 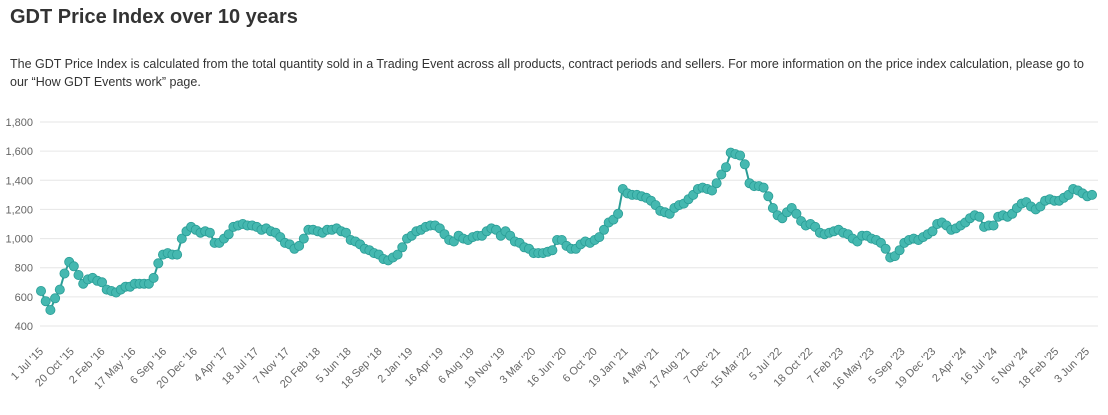 What do you see at coordinates (154, 17) in the screenshot?
I see `page-title: GDT Price Index over 10 years` at bounding box center [154, 17].